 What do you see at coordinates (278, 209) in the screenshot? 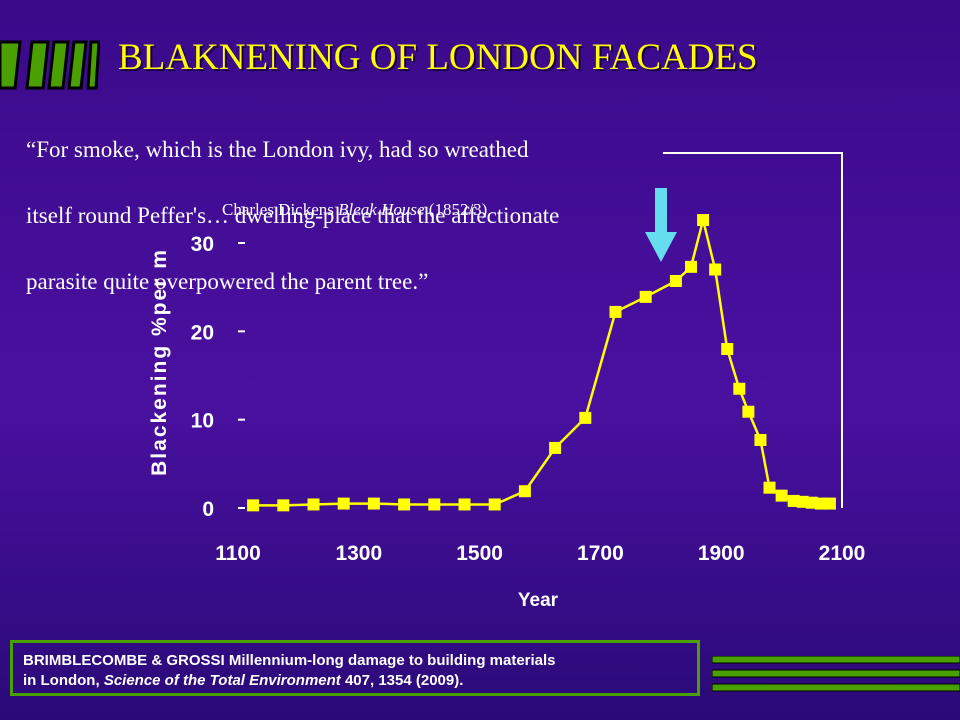
I see `attribution-author: Charles Dickens` at bounding box center [278, 209].